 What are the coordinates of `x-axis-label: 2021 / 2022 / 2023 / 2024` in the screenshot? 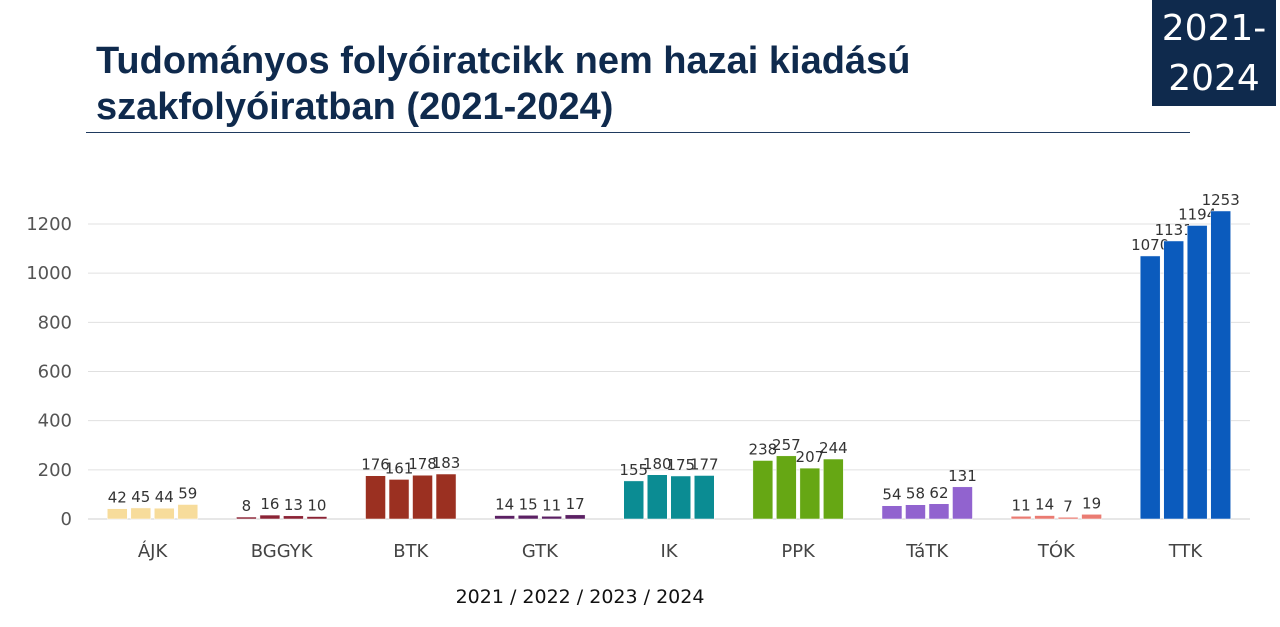 It's located at (580, 597).